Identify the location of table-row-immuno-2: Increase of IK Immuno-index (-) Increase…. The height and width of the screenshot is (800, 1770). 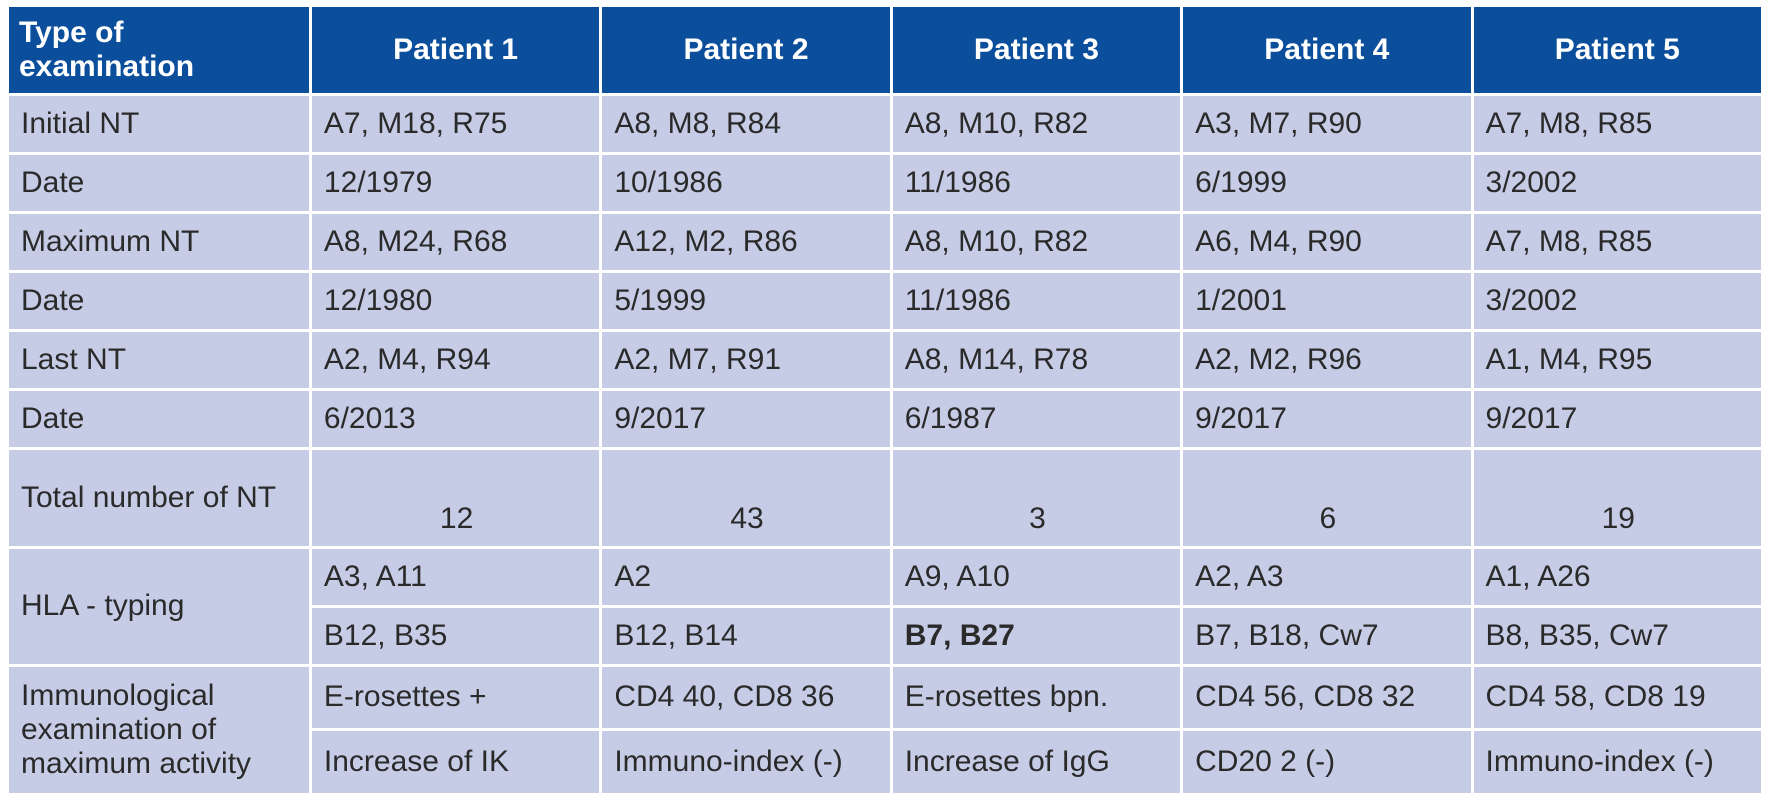
(885, 762).